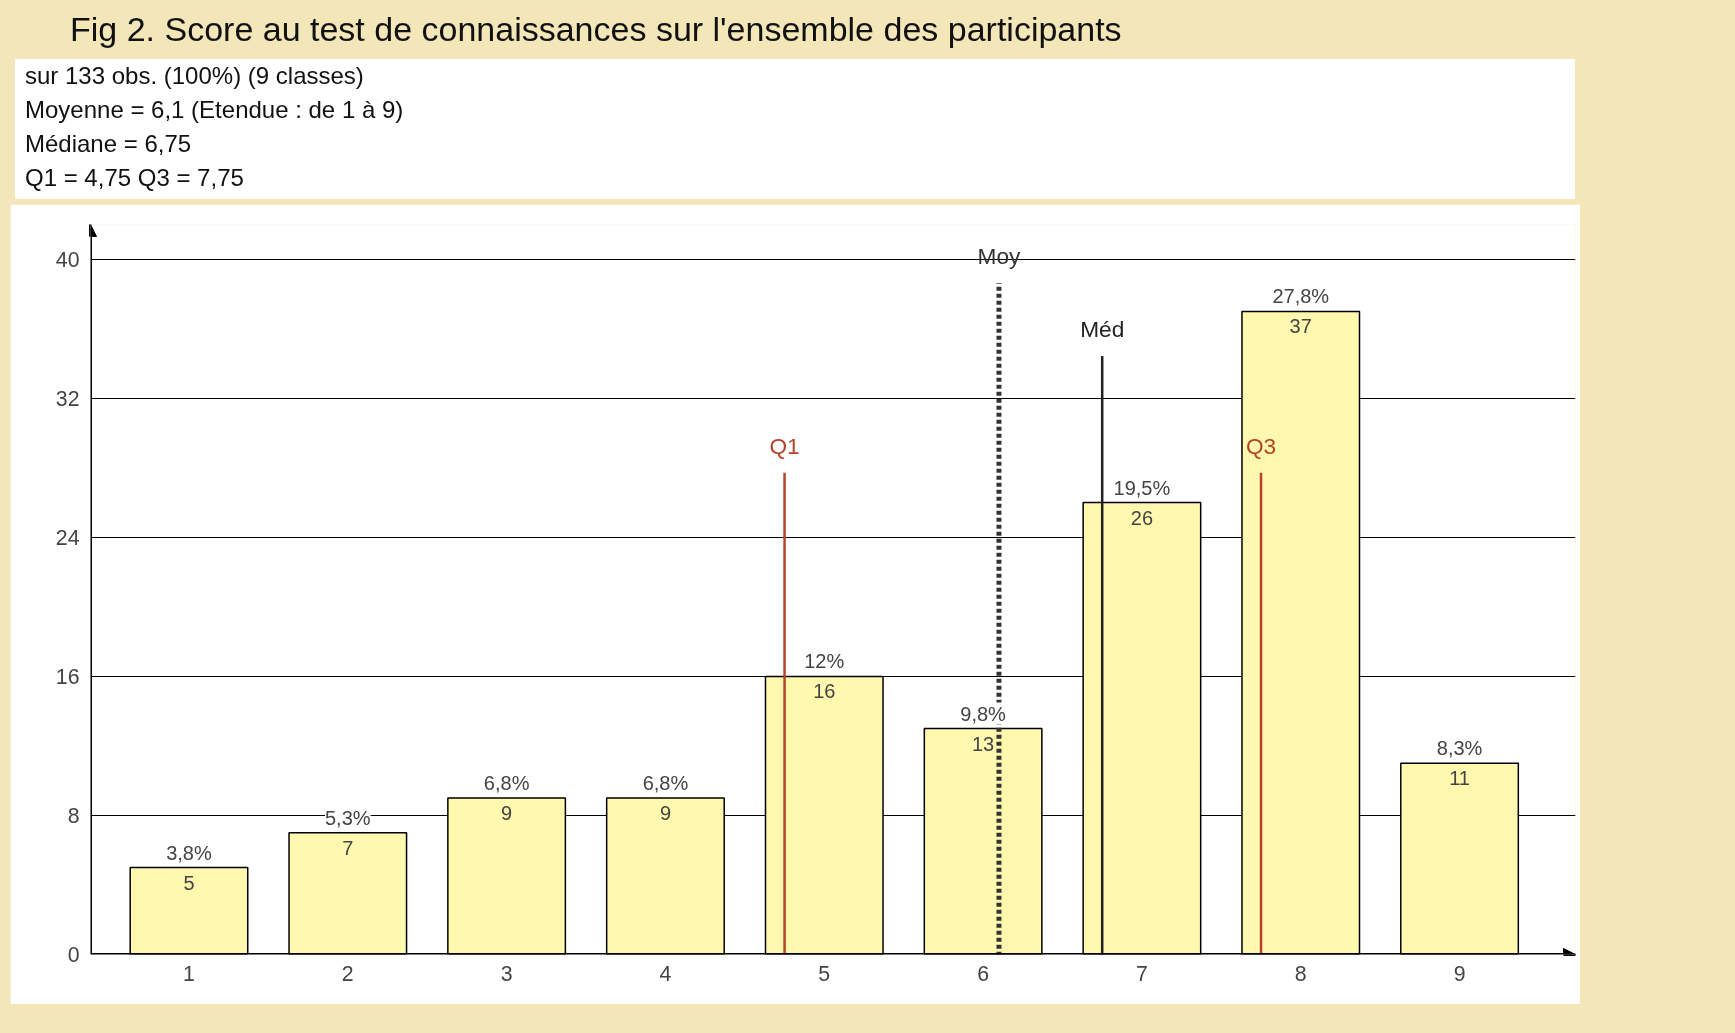  I want to click on x-tick-label: 9, so click(1459, 973).